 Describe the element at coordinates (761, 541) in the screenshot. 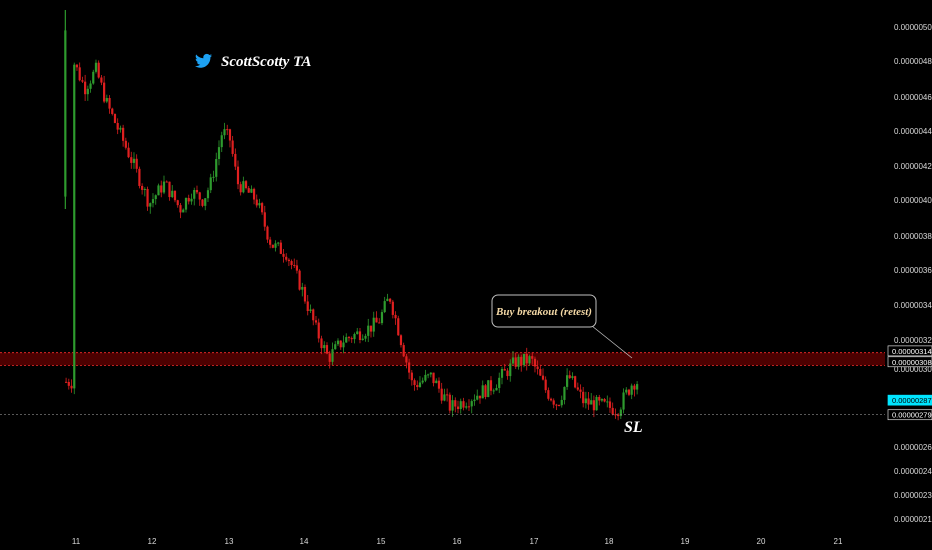

I see `time-tick-label: 20` at that location.